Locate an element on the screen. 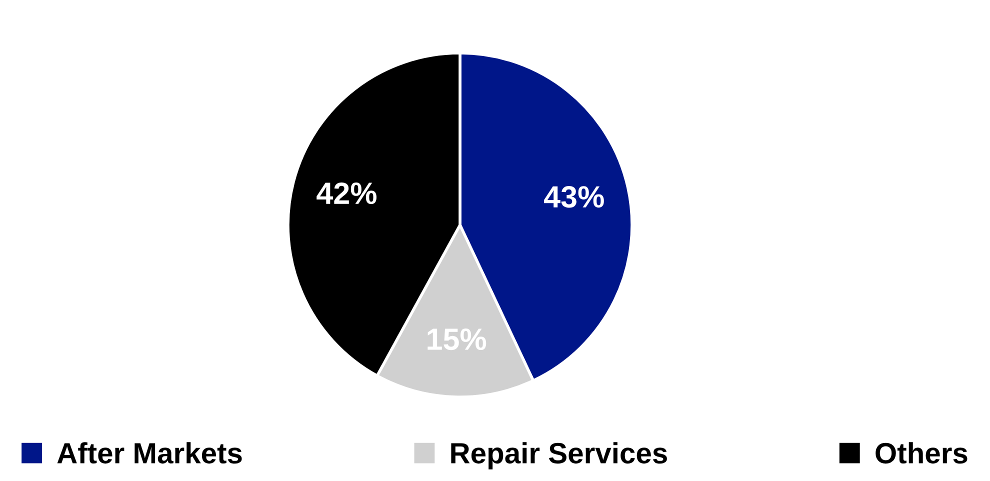 This screenshot has height=481, width=990. legend-label: Others is located at coordinates (922, 453).